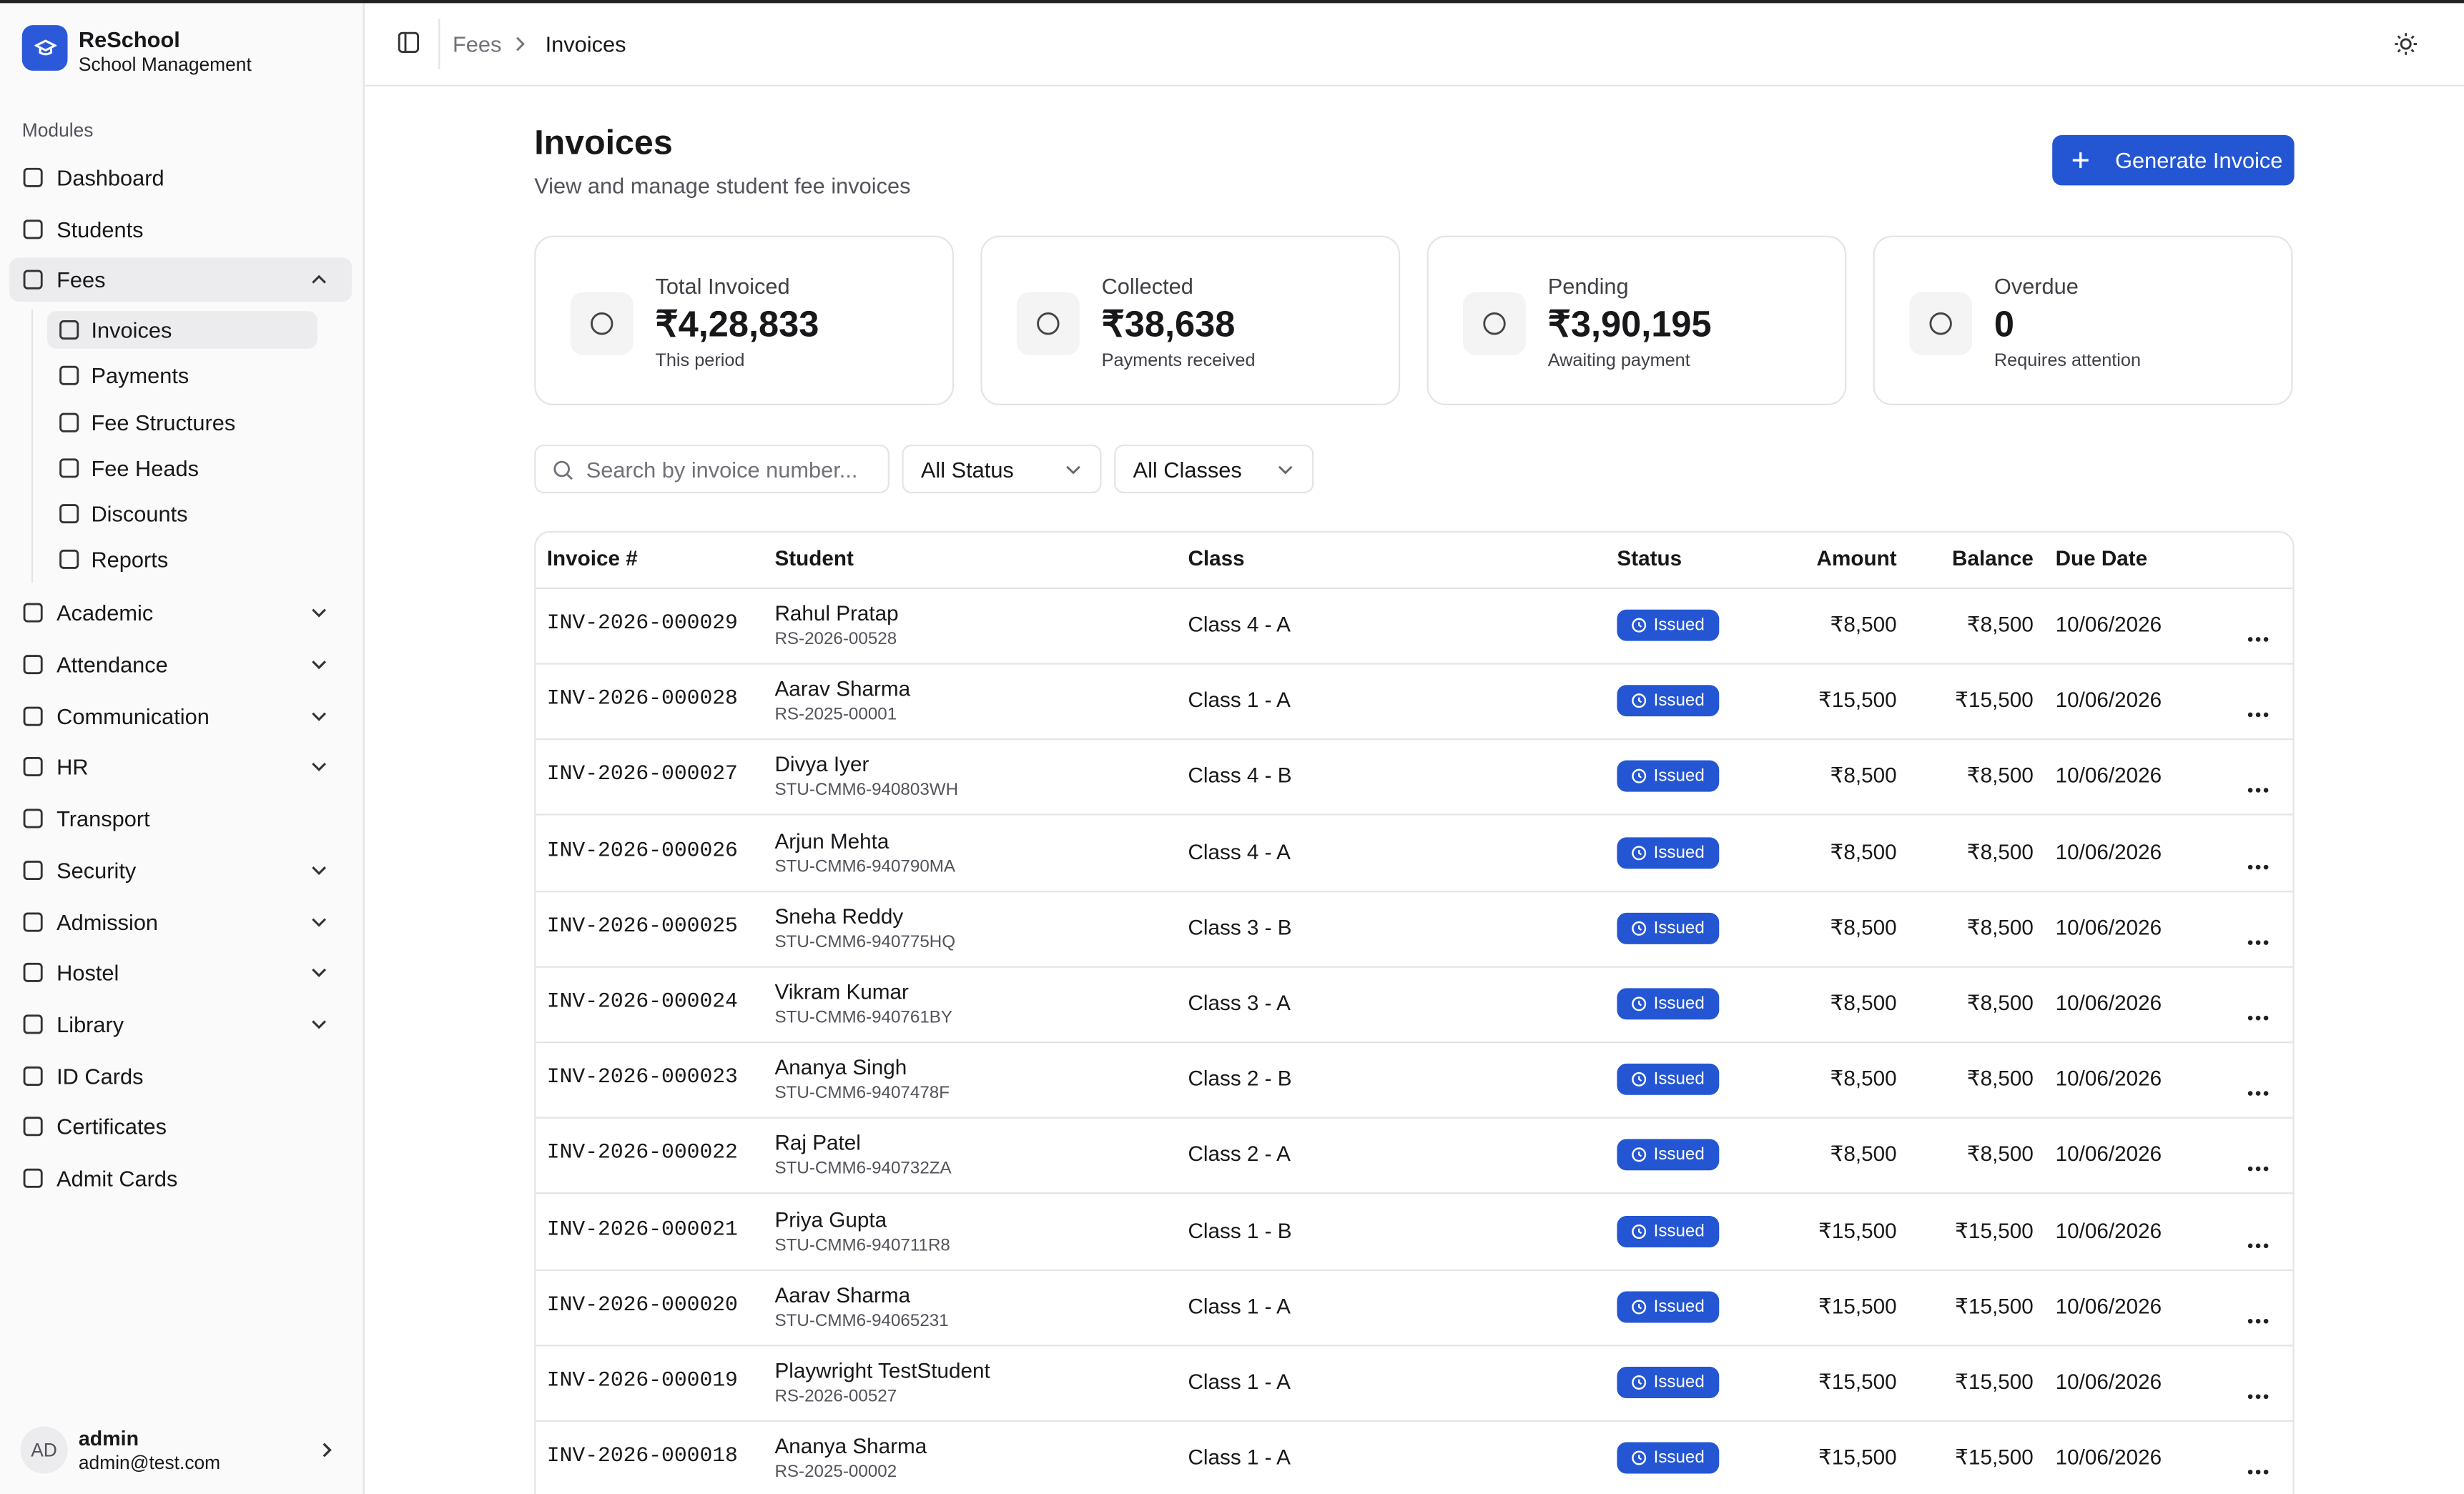  What do you see at coordinates (882, 1371) in the screenshot?
I see `student-name: Playwright TestStudent` at bounding box center [882, 1371].